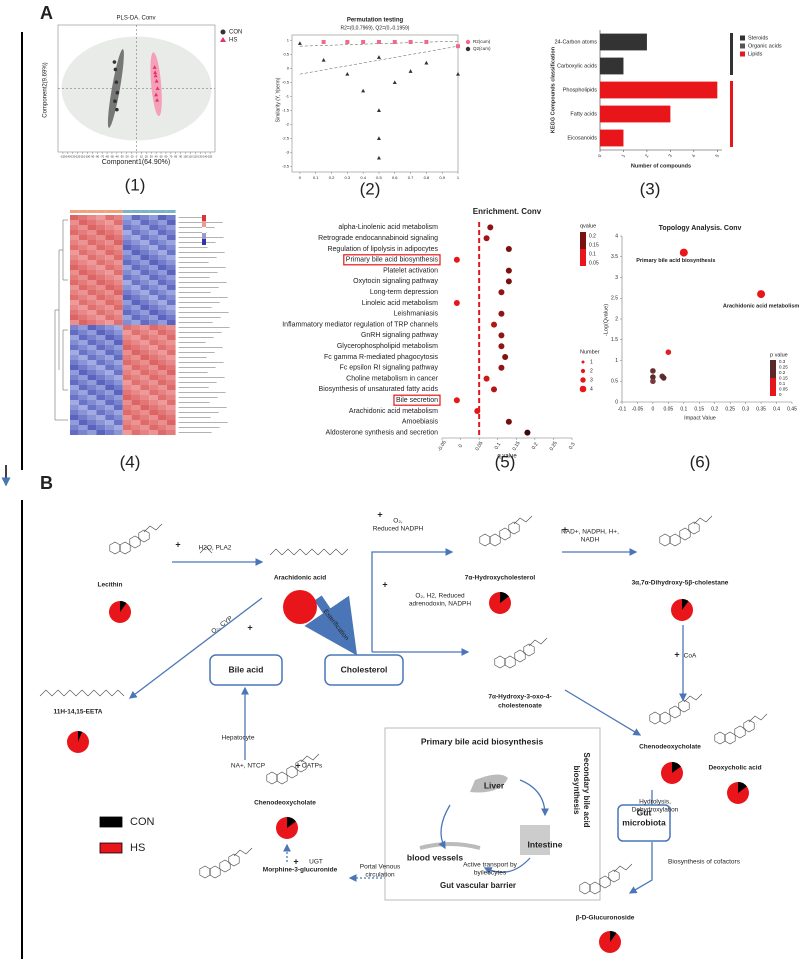 The image size is (800, 959). What do you see at coordinates (773, 387) in the screenshot?
I see `color-scale` at bounding box center [773, 387].